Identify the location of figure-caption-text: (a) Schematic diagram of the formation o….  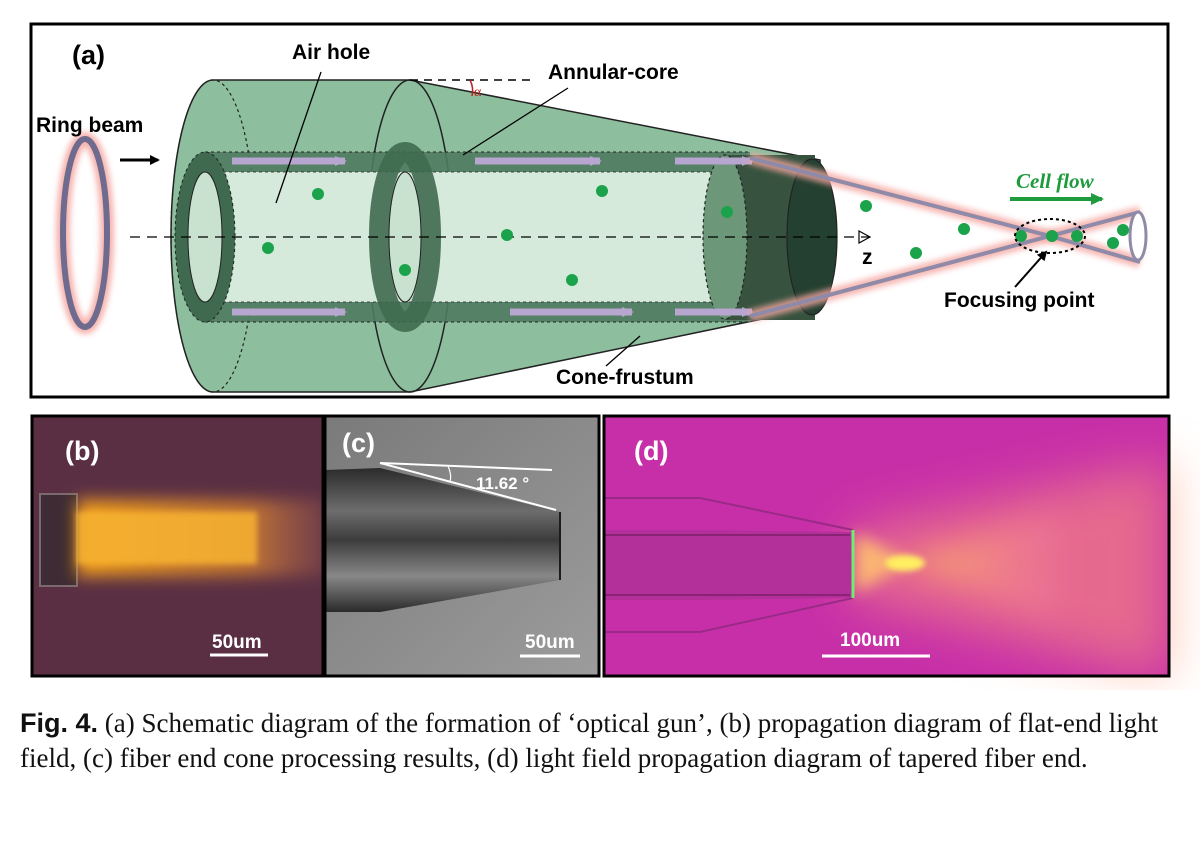
(589, 740).